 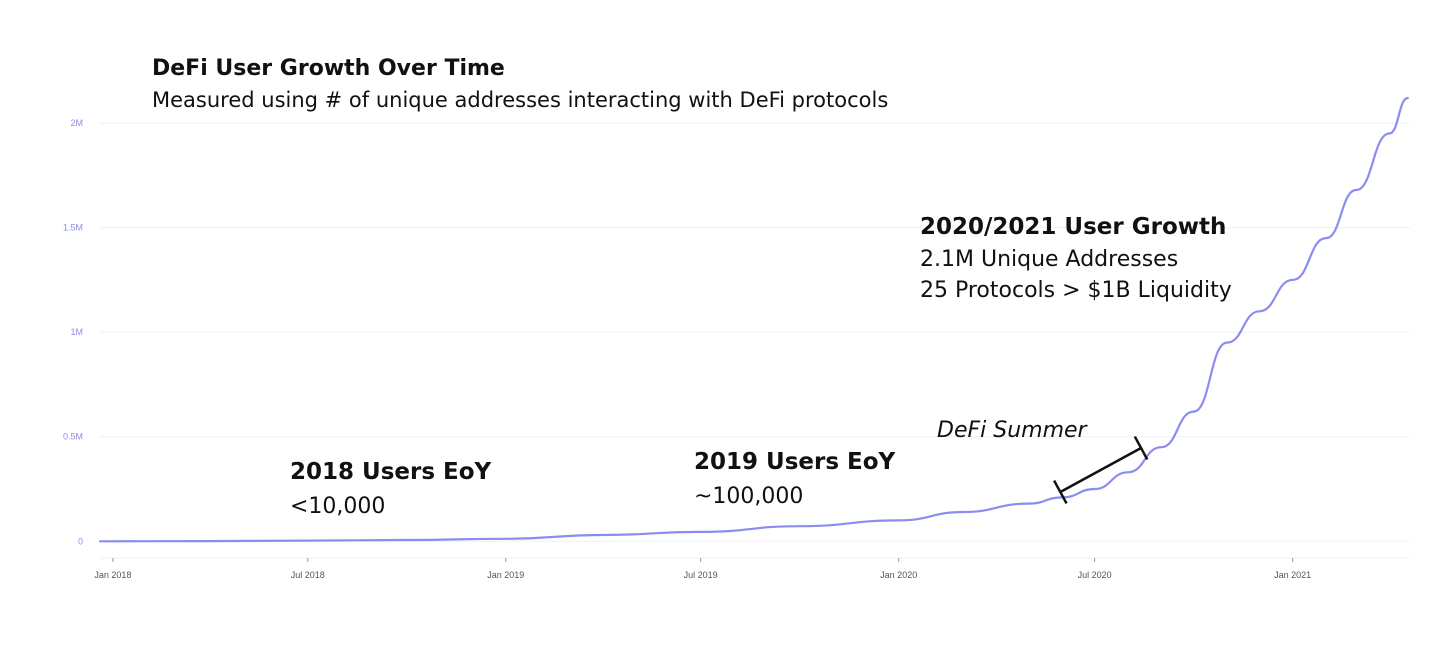 I want to click on y-tick-label: 0.5M, so click(x=73, y=437).